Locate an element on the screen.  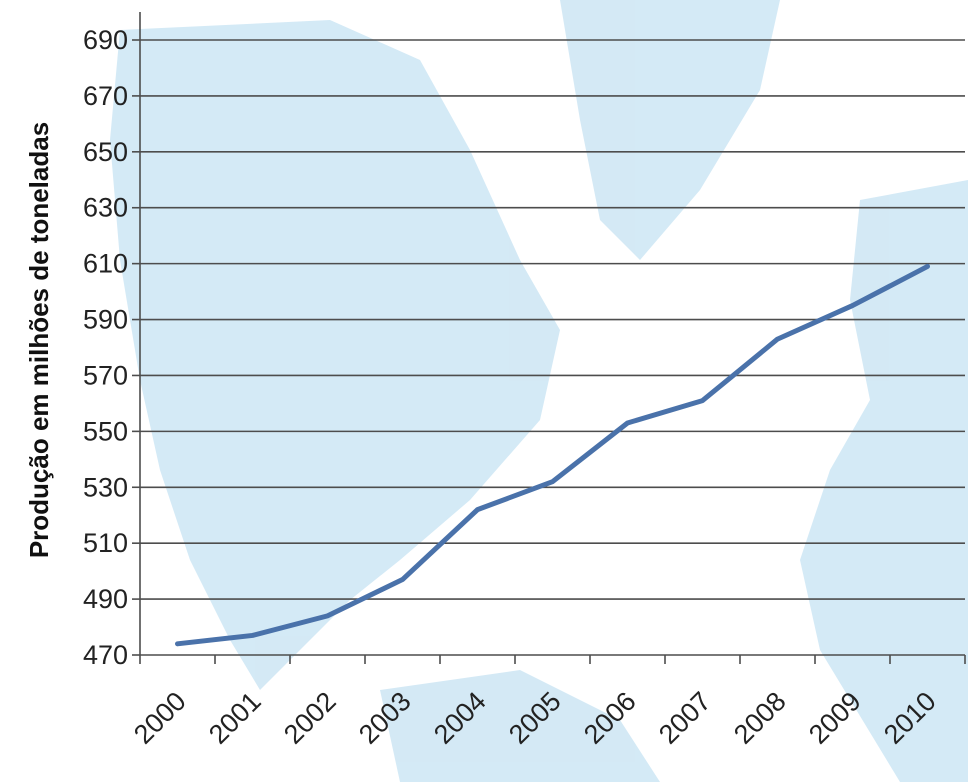
y-tick-label: 490 is located at coordinates (105, 599).